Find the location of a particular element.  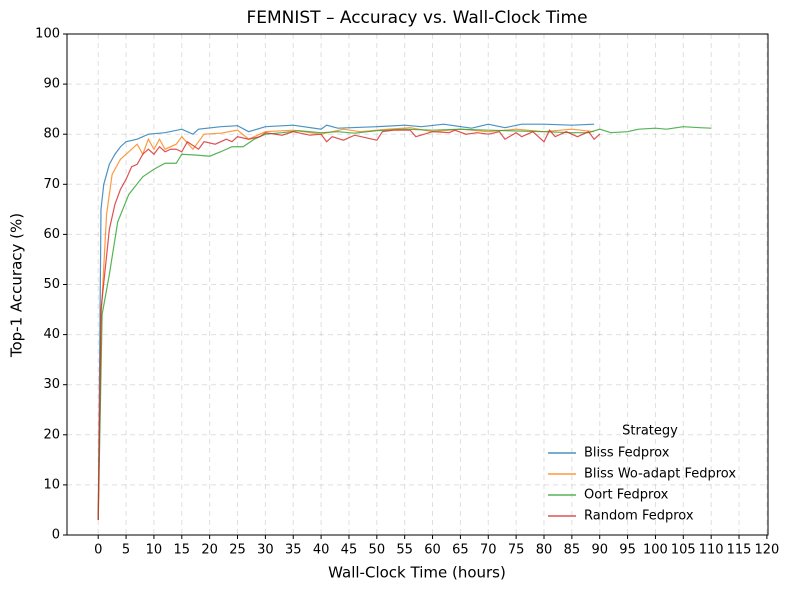

x-tick-label: 20 is located at coordinates (209, 550).